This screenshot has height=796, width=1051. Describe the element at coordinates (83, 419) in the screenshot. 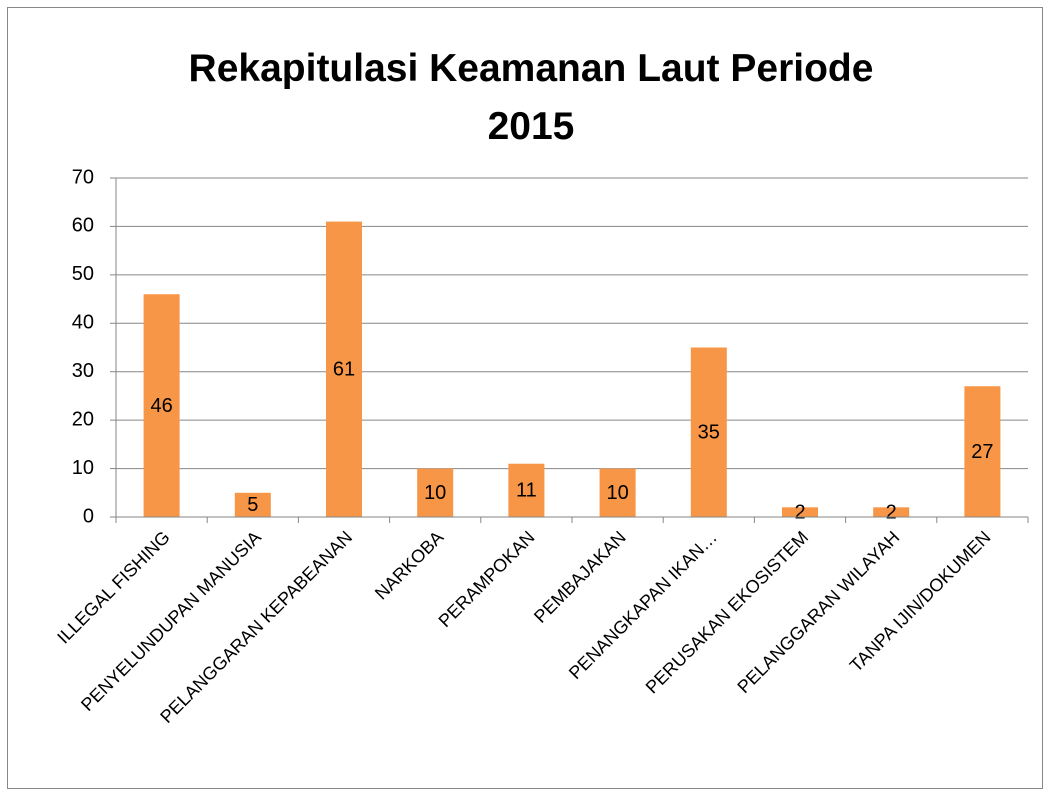

I see `y-tick-label: 20` at that location.